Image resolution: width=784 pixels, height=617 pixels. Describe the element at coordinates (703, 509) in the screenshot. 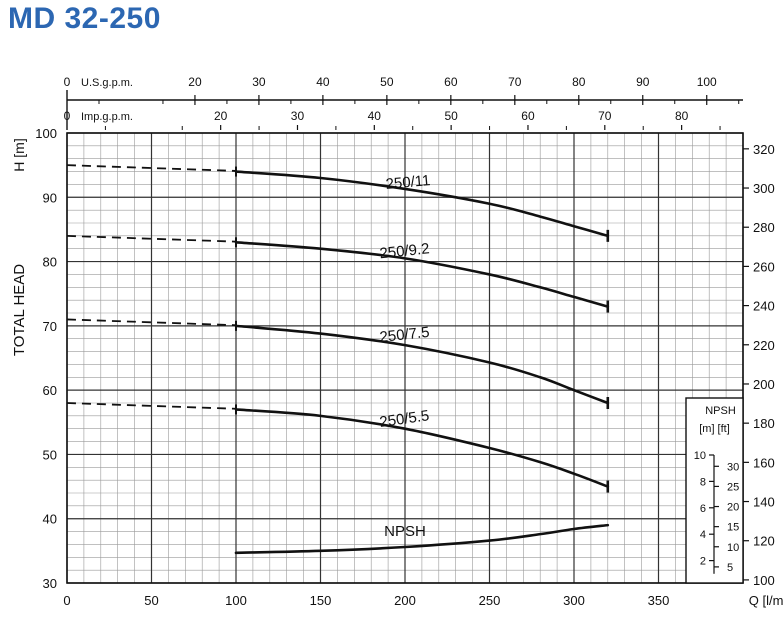

I see `npsh-m-tick-label: 6` at that location.